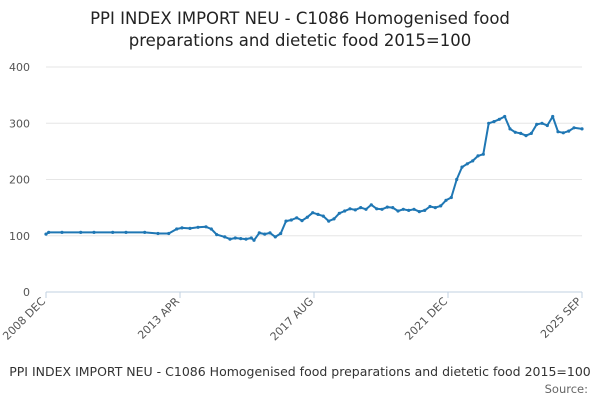  What do you see at coordinates (158, 318) in the screenshot?
I see `x-tick-label: 2013 APR` at bounding box center [158, 318].